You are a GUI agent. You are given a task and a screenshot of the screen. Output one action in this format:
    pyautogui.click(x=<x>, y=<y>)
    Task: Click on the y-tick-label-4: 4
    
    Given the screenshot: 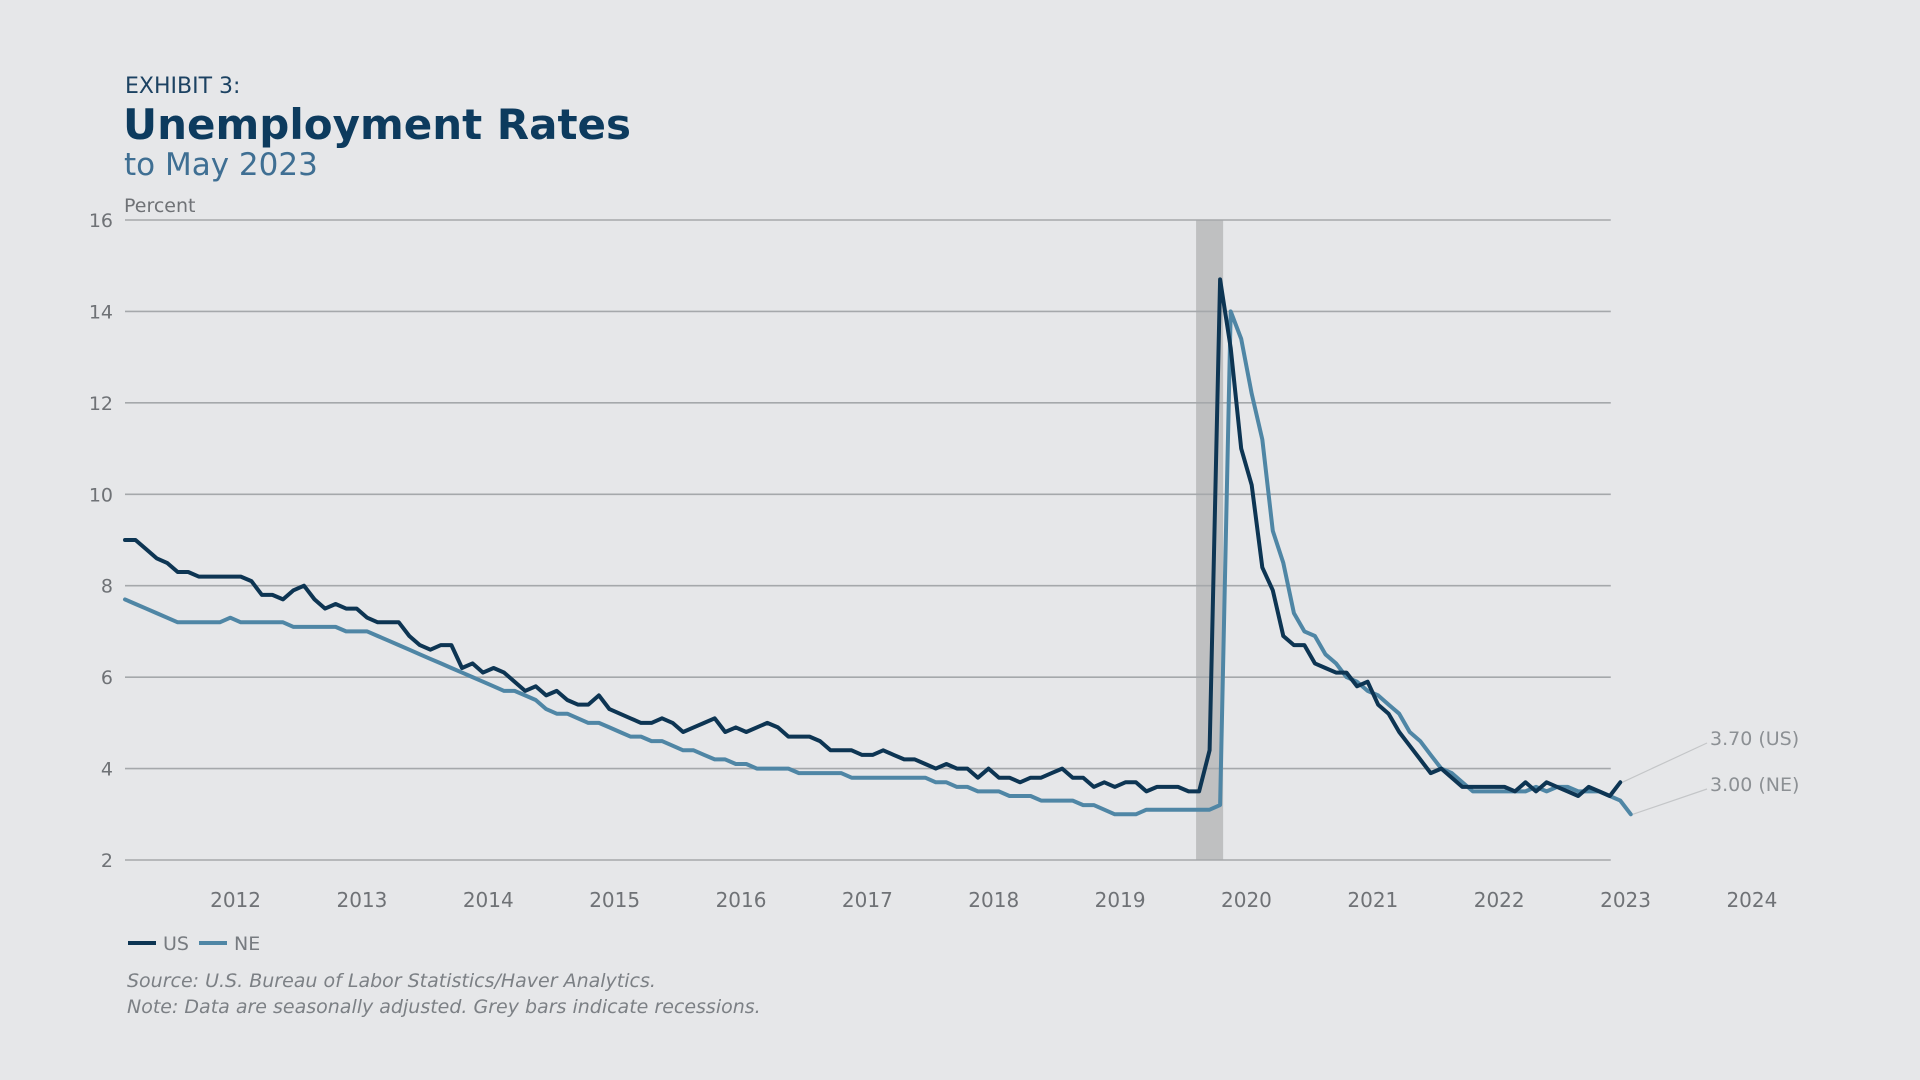 What is the action you would take?
    pyautogui.click(x=107, y=770)
    